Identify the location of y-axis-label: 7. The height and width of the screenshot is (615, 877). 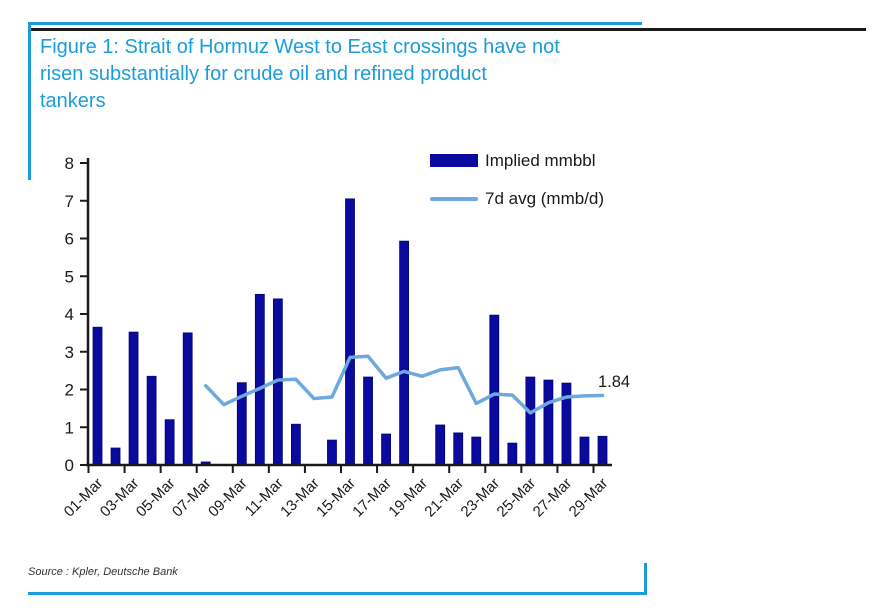
(69, 201).